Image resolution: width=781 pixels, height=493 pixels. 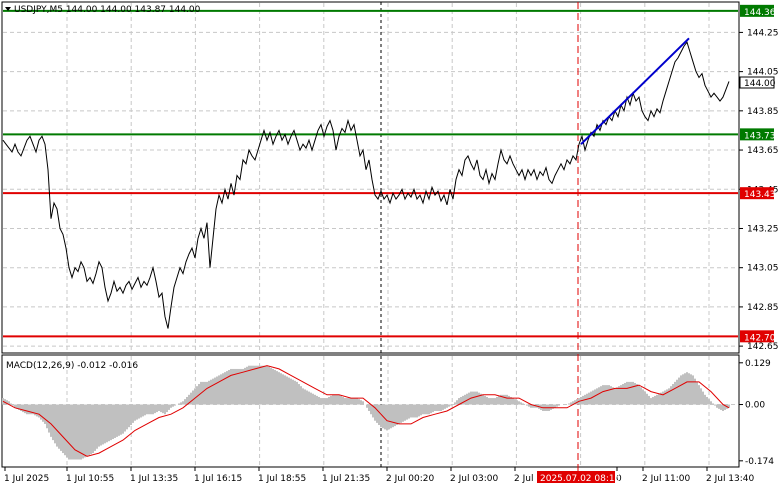 What do you see at coordinates (26, 479) in the screenshot?
I see `time-tick-label: 1 Jul 2025` at bounding box center [26, 479].